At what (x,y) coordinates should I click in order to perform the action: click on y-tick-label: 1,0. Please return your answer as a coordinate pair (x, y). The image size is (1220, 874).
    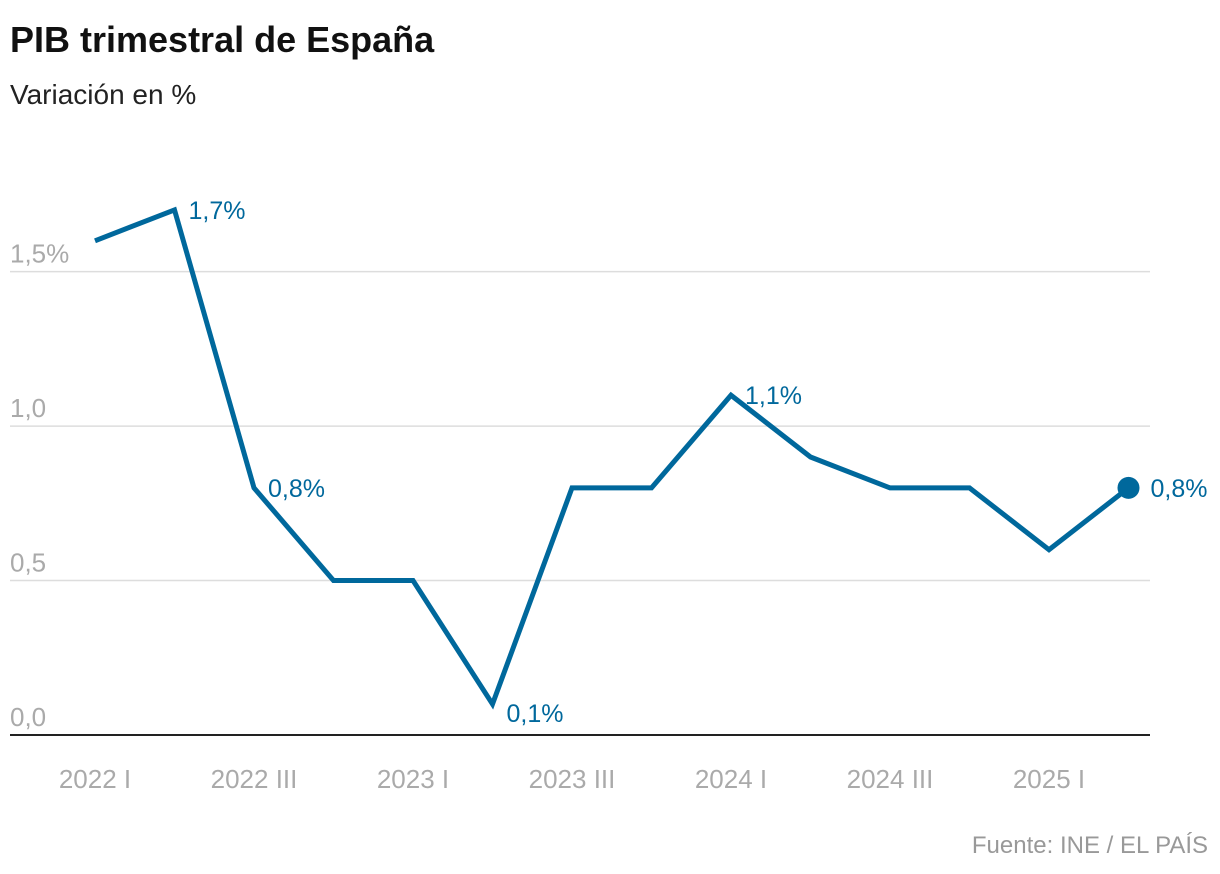
    Looking at the image, I should click on (28, 408).